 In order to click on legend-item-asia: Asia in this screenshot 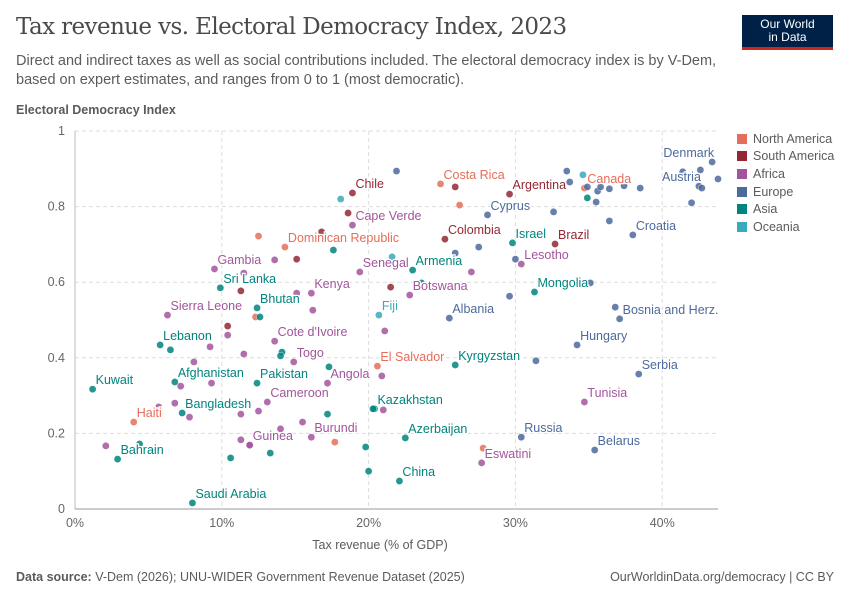, I will do `click(785, 209)`.